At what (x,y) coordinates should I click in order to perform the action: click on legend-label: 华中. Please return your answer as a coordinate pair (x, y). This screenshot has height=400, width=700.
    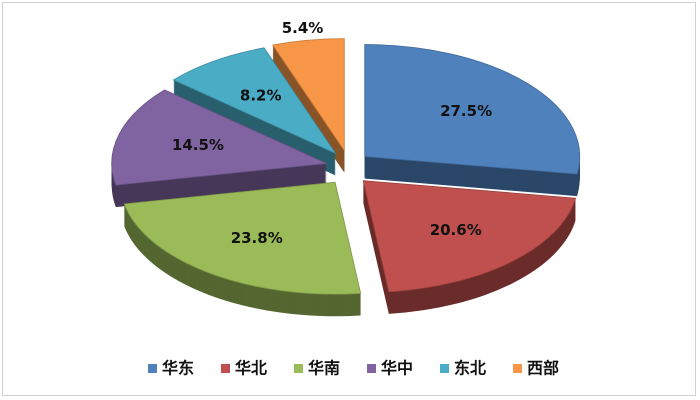
    Looking at the image, I should click on (397, 368).